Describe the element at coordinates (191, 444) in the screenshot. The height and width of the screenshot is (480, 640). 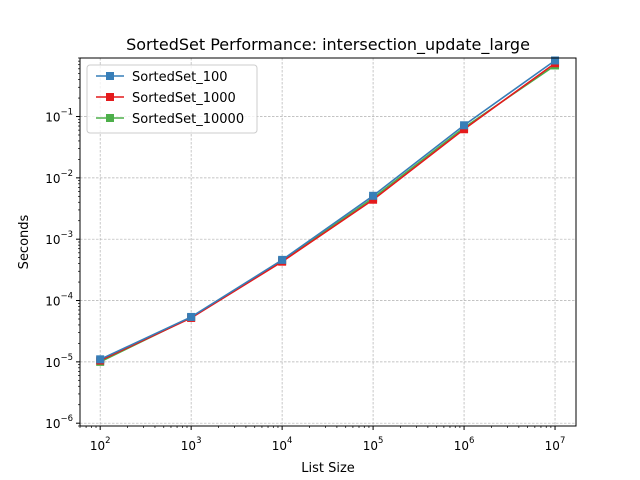
I see `x-tick-label: 10³` at that location.